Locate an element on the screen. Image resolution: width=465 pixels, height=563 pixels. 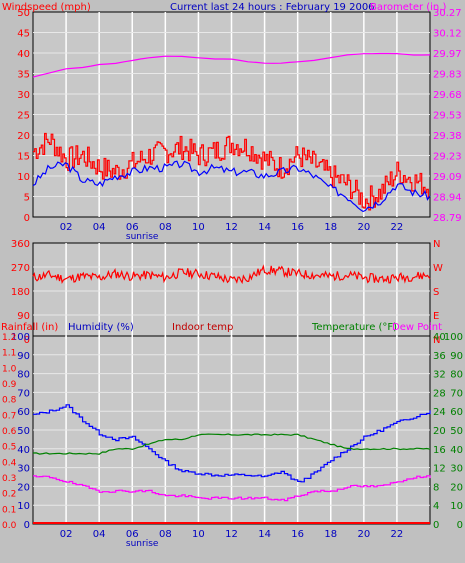
dewpoint-tick-label: 40 is located at coordinates (456, 450).